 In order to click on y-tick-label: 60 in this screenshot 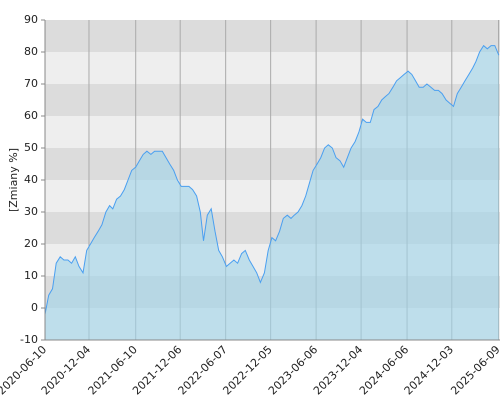, I will do `click(31, 115)`.